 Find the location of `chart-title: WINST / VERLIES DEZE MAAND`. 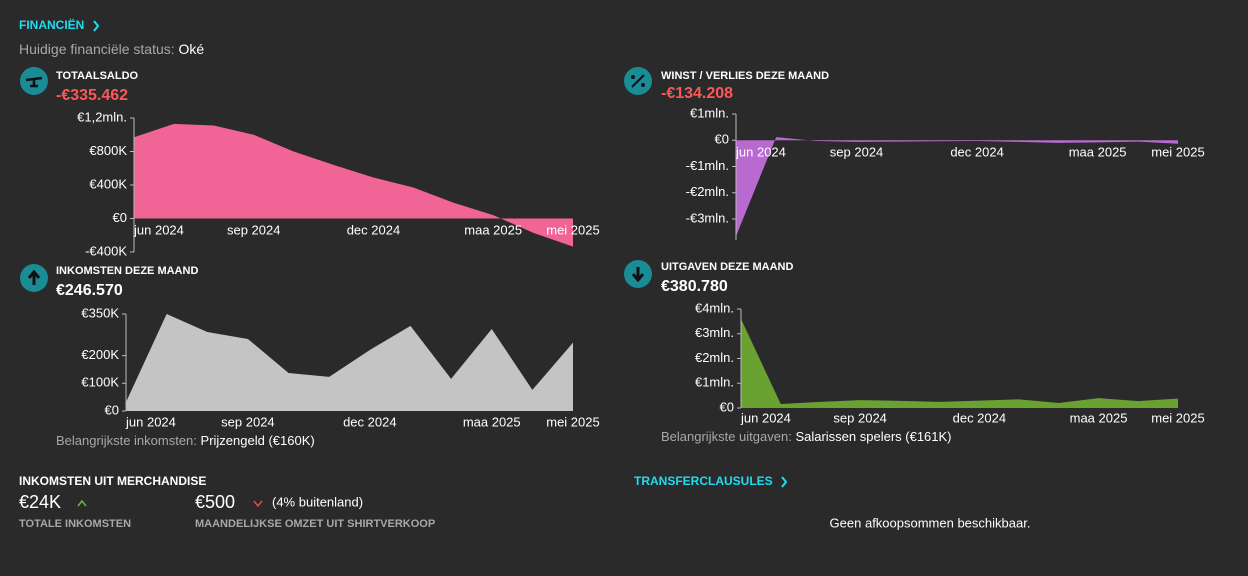

chart-title: WINST / VERLIES DEZE MAAND is located at coordinates (745, 76).